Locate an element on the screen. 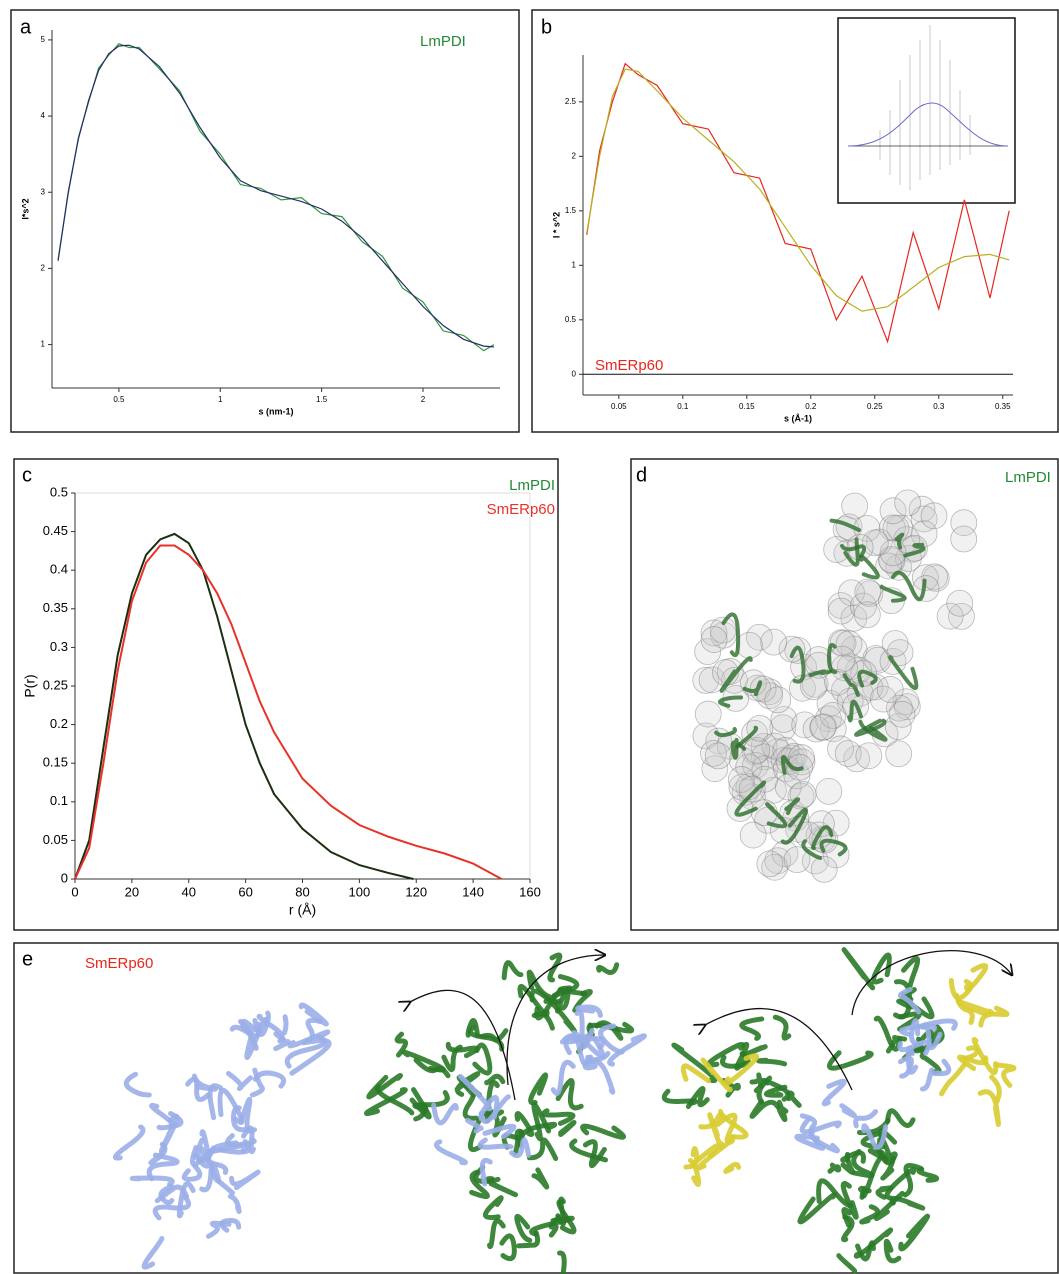 The height and width of the screenshot is (1274, 1059). x-tick-label: 0.15 is located at coordinates (747, 406).